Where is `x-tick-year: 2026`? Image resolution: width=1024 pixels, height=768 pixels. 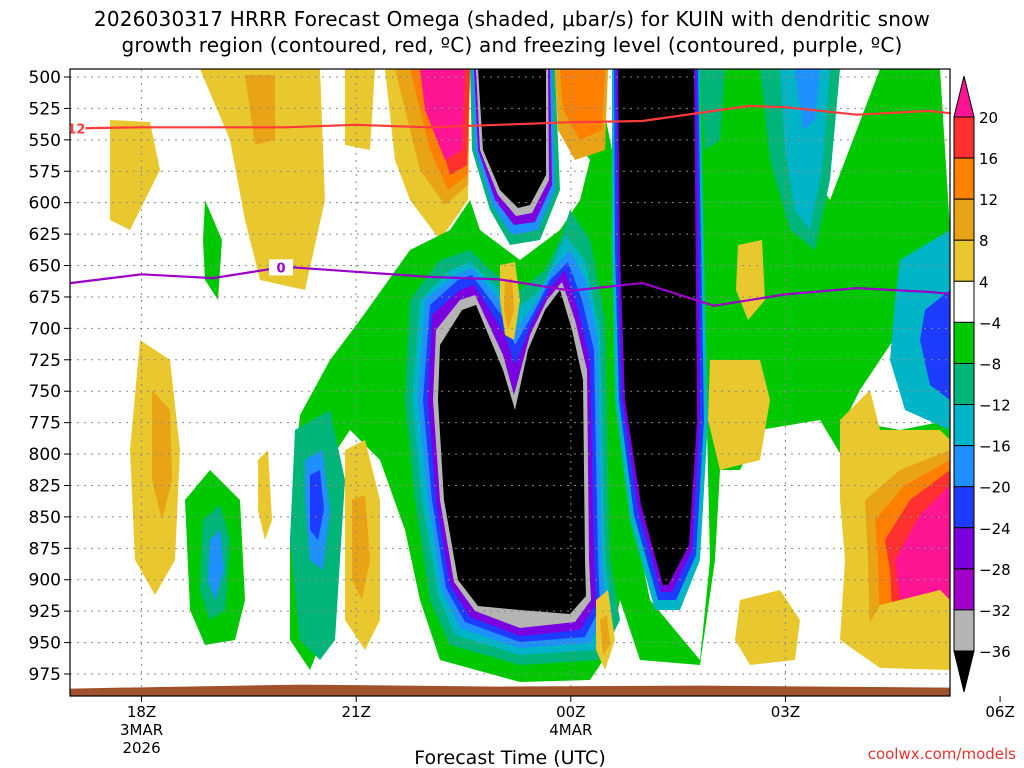 x-tick-year: 2026 is located at coordinates (141, 748).